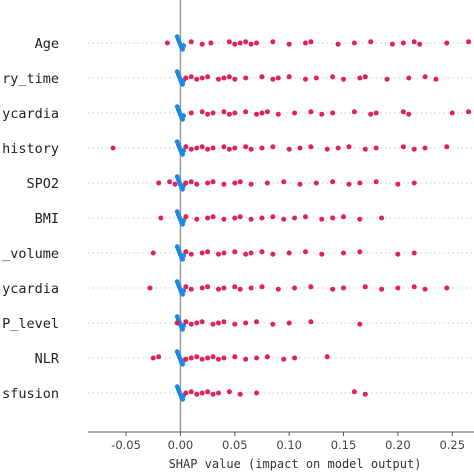 The width and height of the screenshot is (474, 474). What do you see at coordinates (281, 441) in the screenshot?
I see `x-axis: -0.05 0.00 0.05 0.10 0.15 0.20 0.25` at bounding box center [281, 441].